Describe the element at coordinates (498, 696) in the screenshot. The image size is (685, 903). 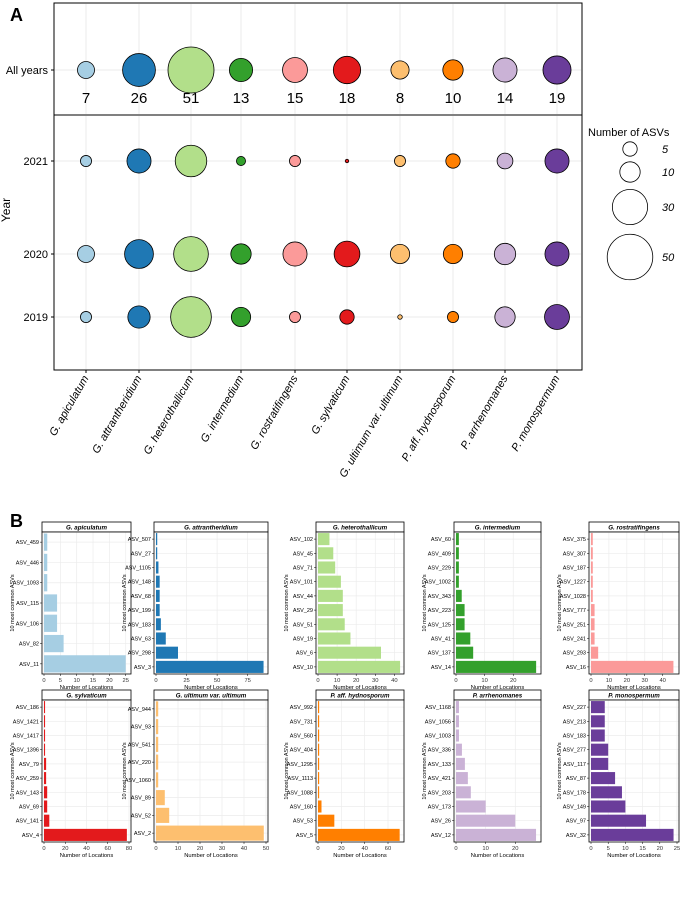
I see `facet-title: P. arrhenomanes` at that location.